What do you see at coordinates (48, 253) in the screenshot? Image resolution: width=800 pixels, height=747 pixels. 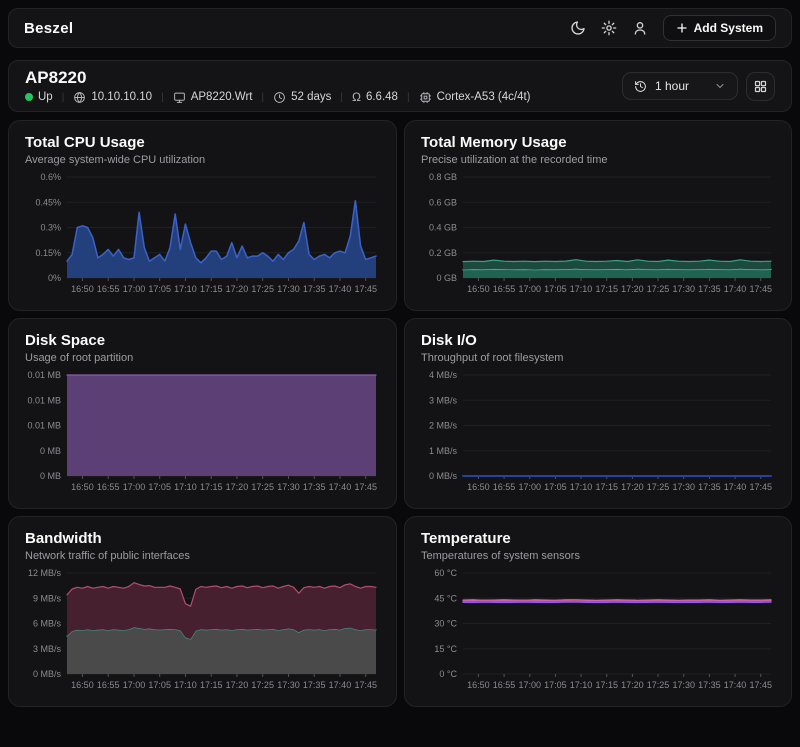 I see `svg-text: 0.15%` at bounding box center [48, 253].